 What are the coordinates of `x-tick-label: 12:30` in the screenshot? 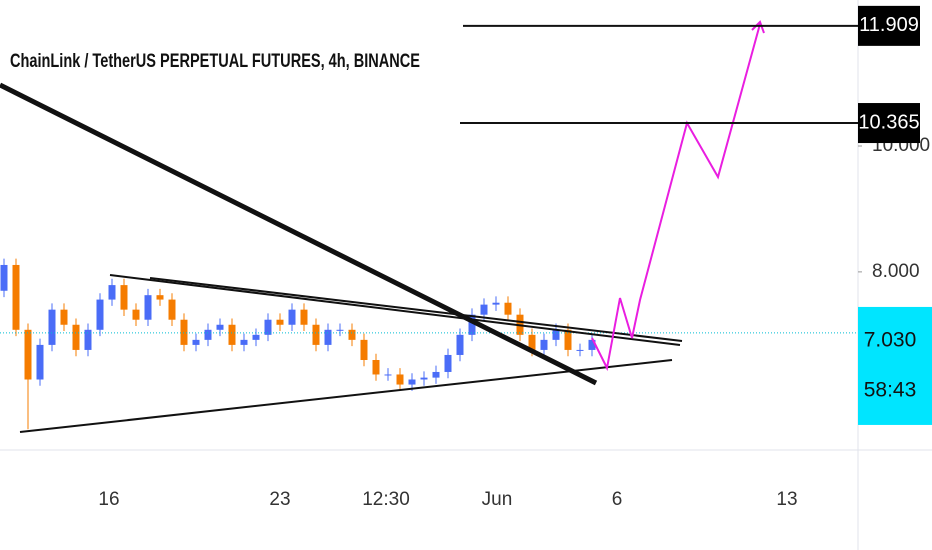 It's located at (386, 499).